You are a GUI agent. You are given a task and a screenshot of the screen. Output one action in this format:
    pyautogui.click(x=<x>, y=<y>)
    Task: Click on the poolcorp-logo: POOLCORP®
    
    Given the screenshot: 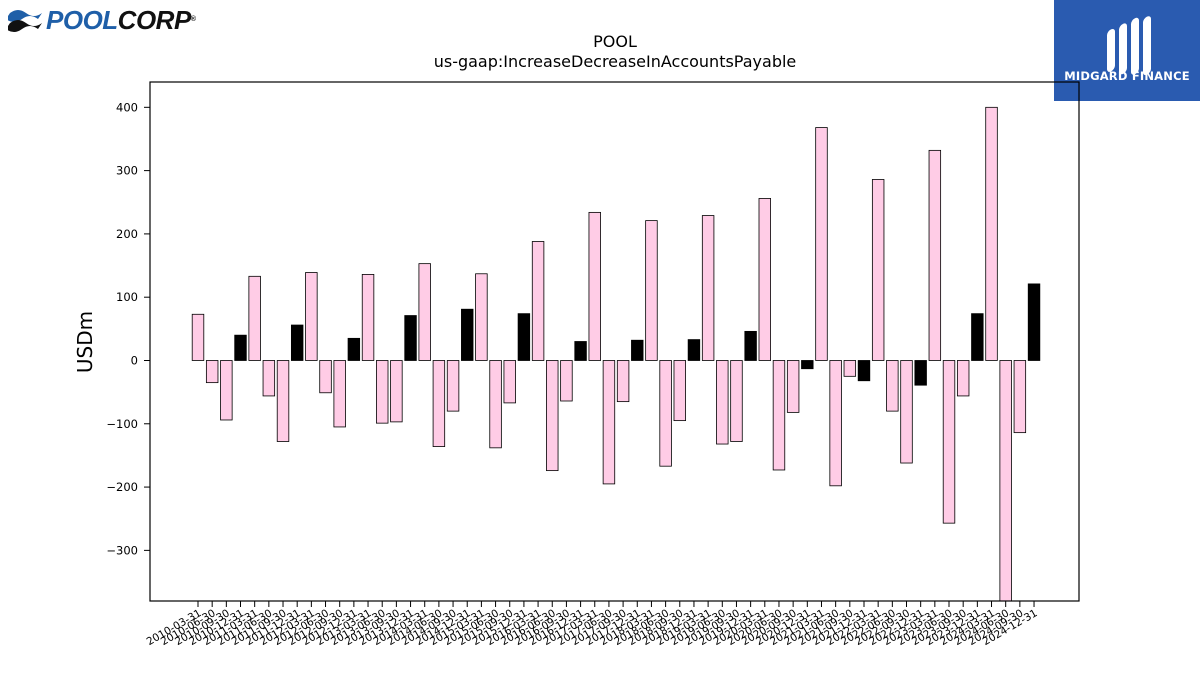 What is the action you would take?
    pyautogui.click(x=102, y=20)
    